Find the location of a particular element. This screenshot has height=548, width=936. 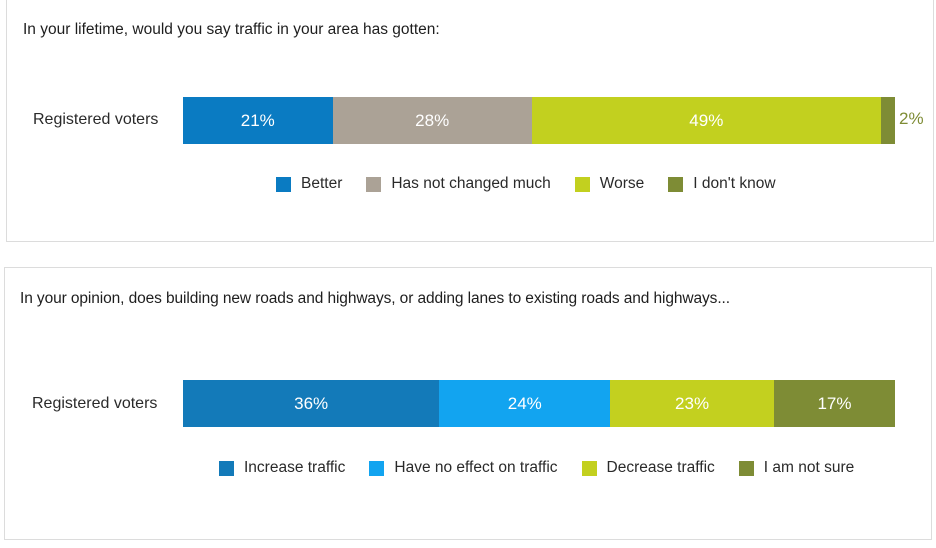

legend-item: Have no effect on traffic is located at coordinates (463, 468).